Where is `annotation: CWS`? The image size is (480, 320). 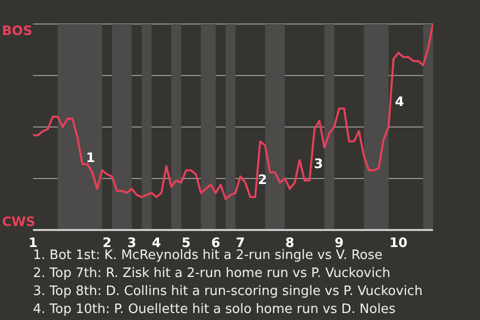 annotation: CWS is located at coordinates (19, 222).